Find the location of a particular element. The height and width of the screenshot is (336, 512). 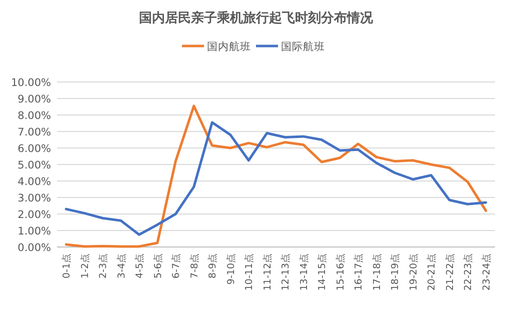

y-tick-label: 5.00% is located at coordinates (35, 166).